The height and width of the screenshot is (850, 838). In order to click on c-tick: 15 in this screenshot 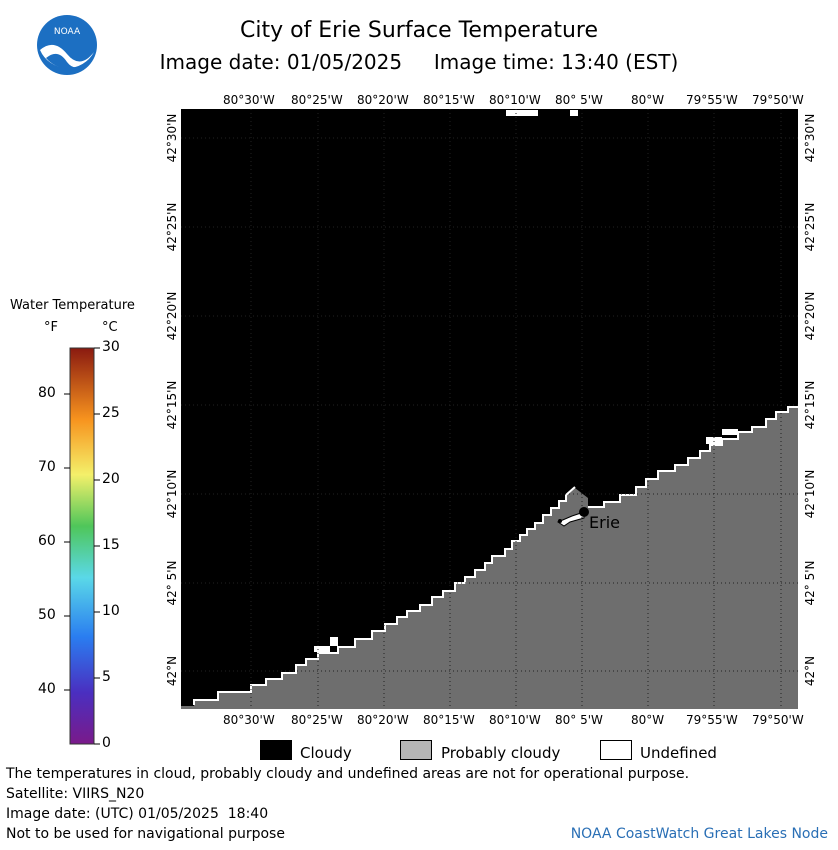, I will do `click(111, 545)`.